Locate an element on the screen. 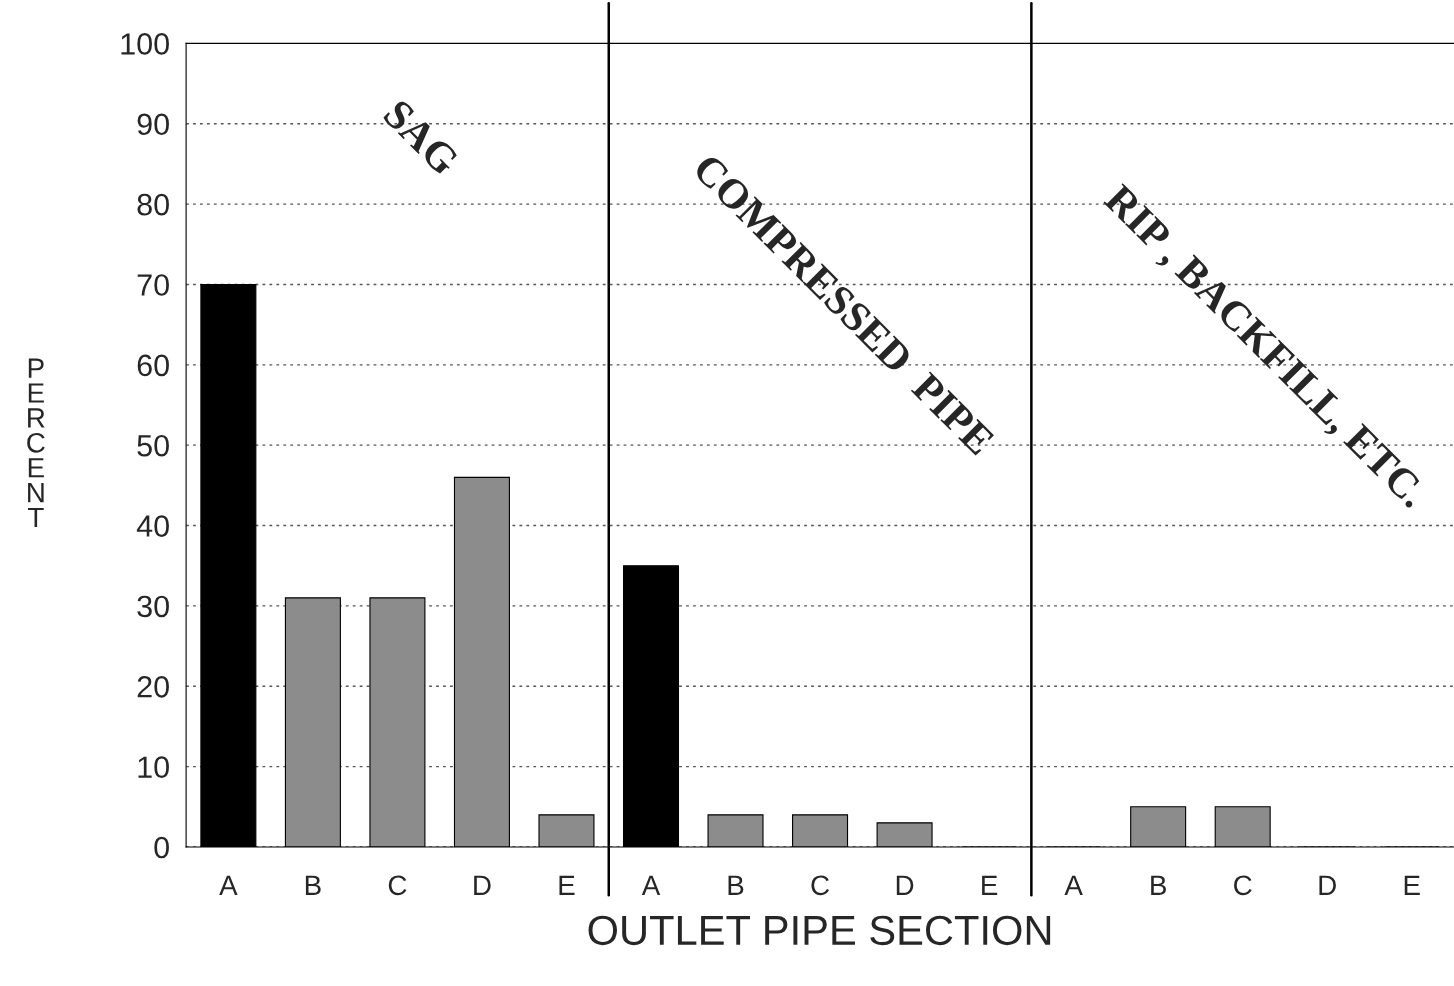 The height and width of the screenshot is (986, 1454). y-tick-label: 60 is located at coordinates (153, 365).